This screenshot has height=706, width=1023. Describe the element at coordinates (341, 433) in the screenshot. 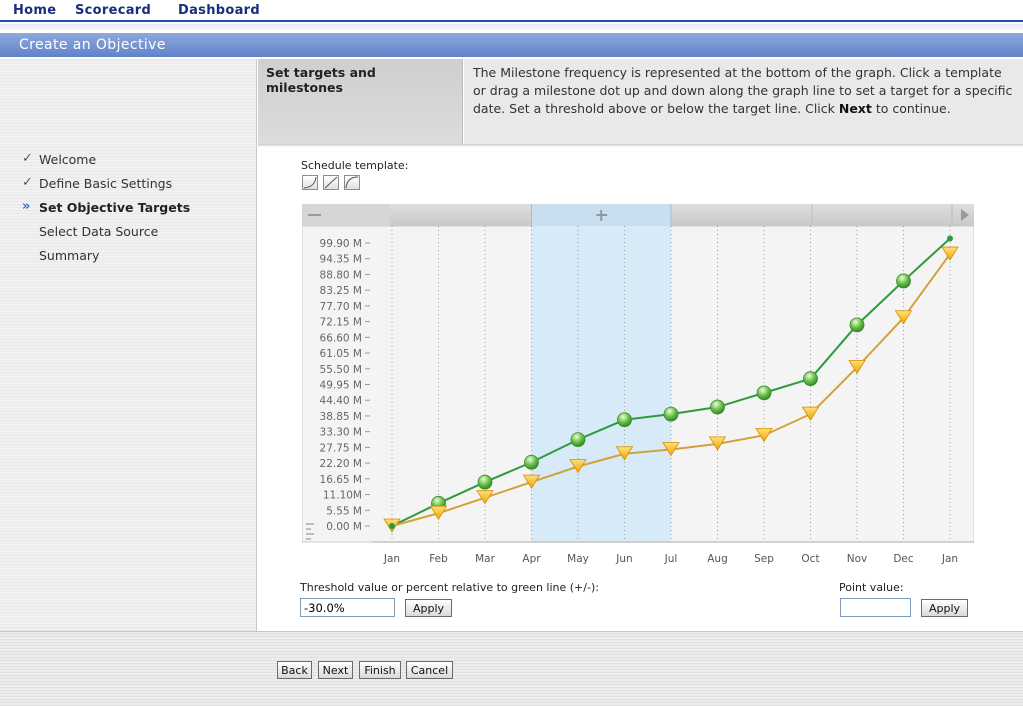

I see `y-tick-label: 33.30 M` at that location.